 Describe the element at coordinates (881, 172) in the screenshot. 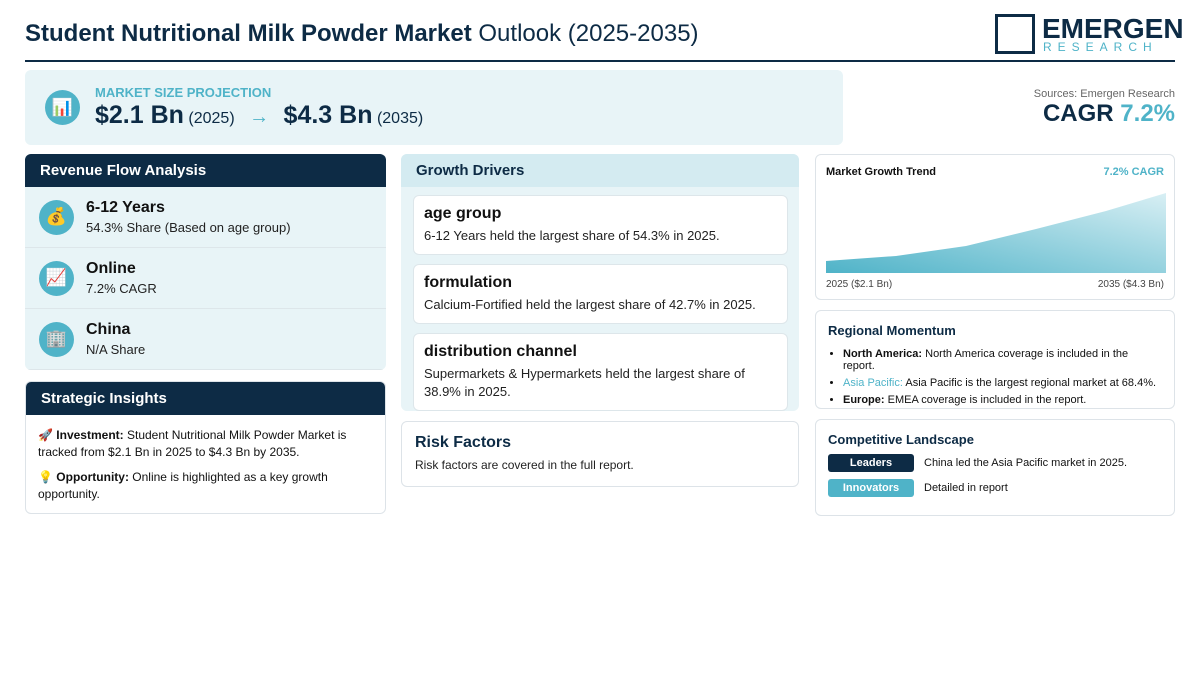

I see `card-title: Market Growth Trend` at that location.